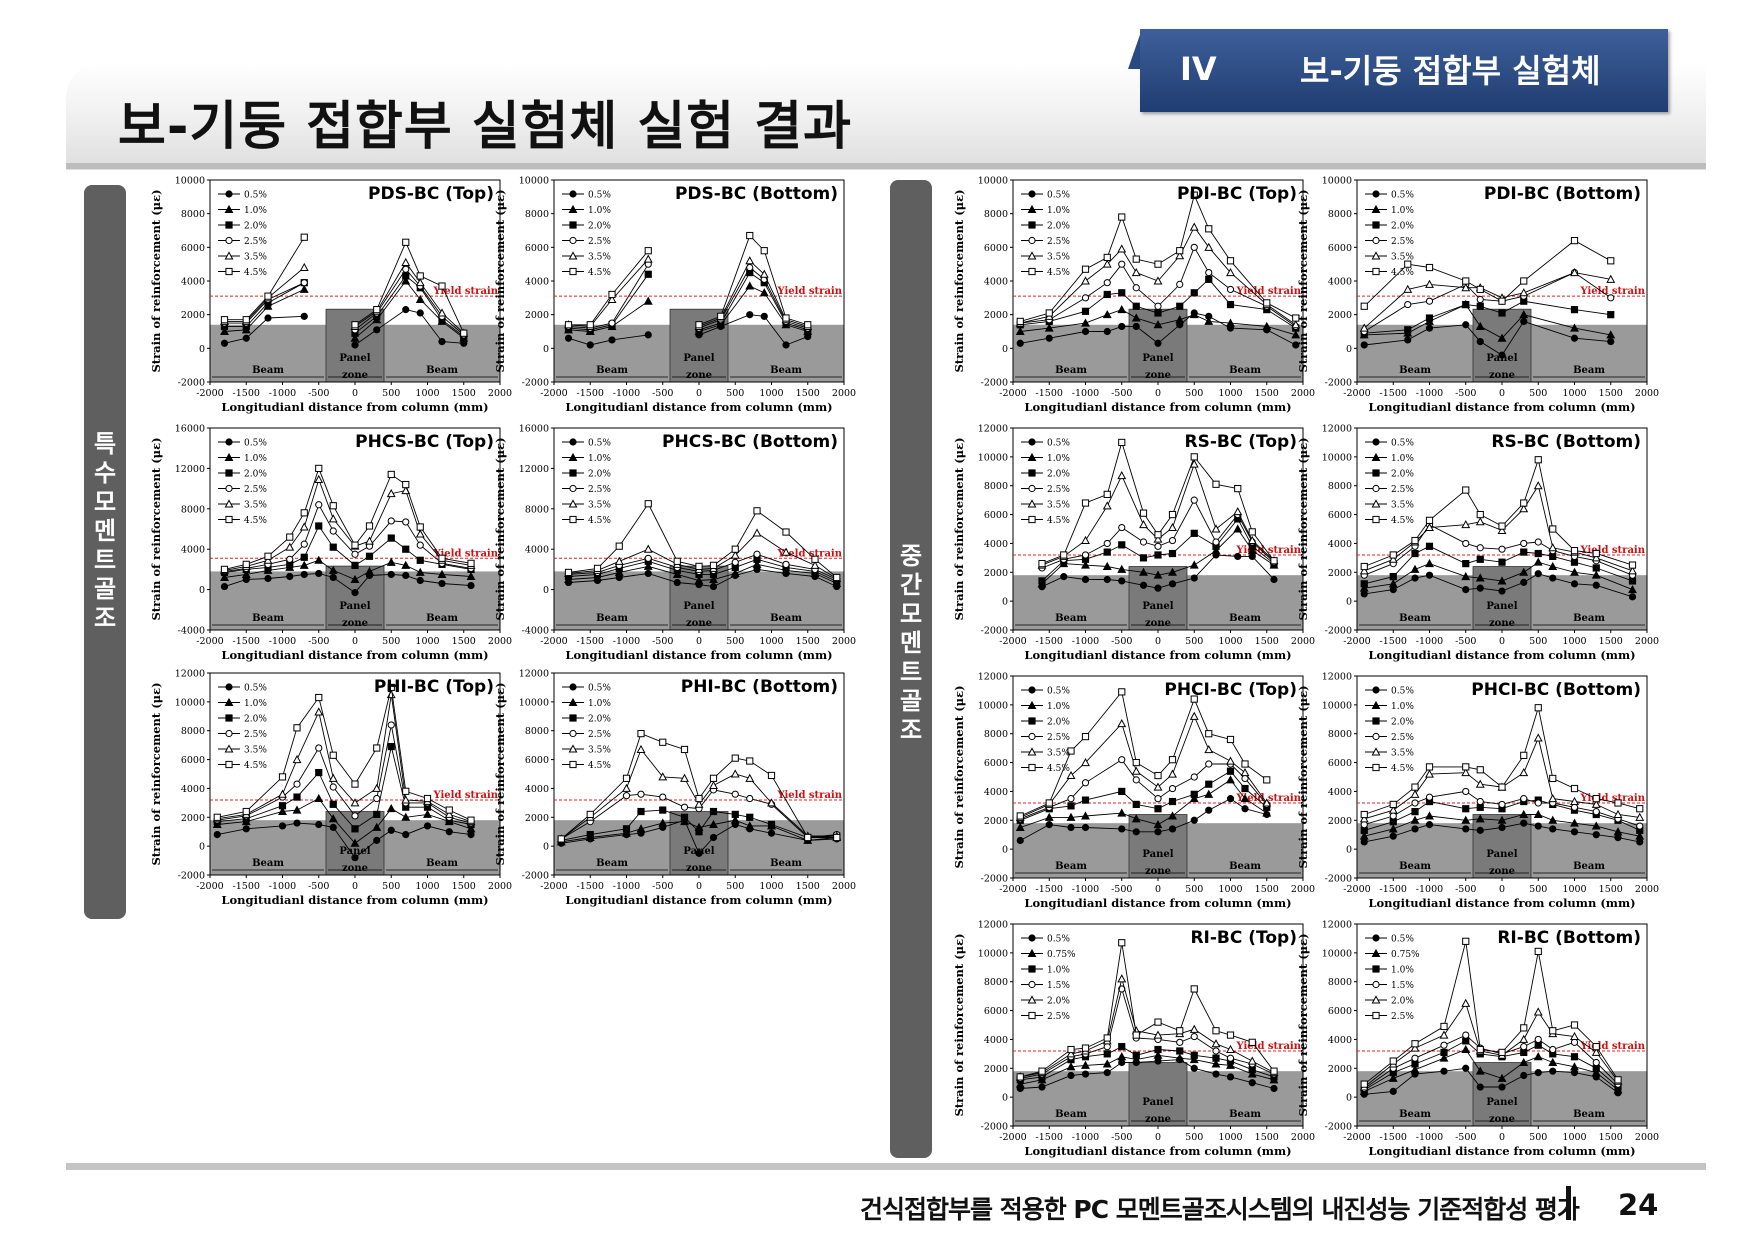 The image size is (1752, 1240). I want to click on legend-label: 2.0%, so click(1402, 227).